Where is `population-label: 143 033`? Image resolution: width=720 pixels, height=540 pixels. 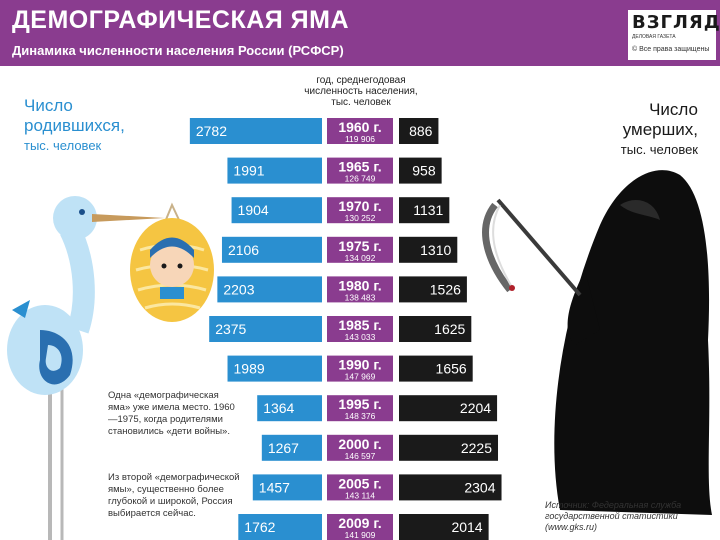
population-label: 143 033 is located at coordinates (360, 337).